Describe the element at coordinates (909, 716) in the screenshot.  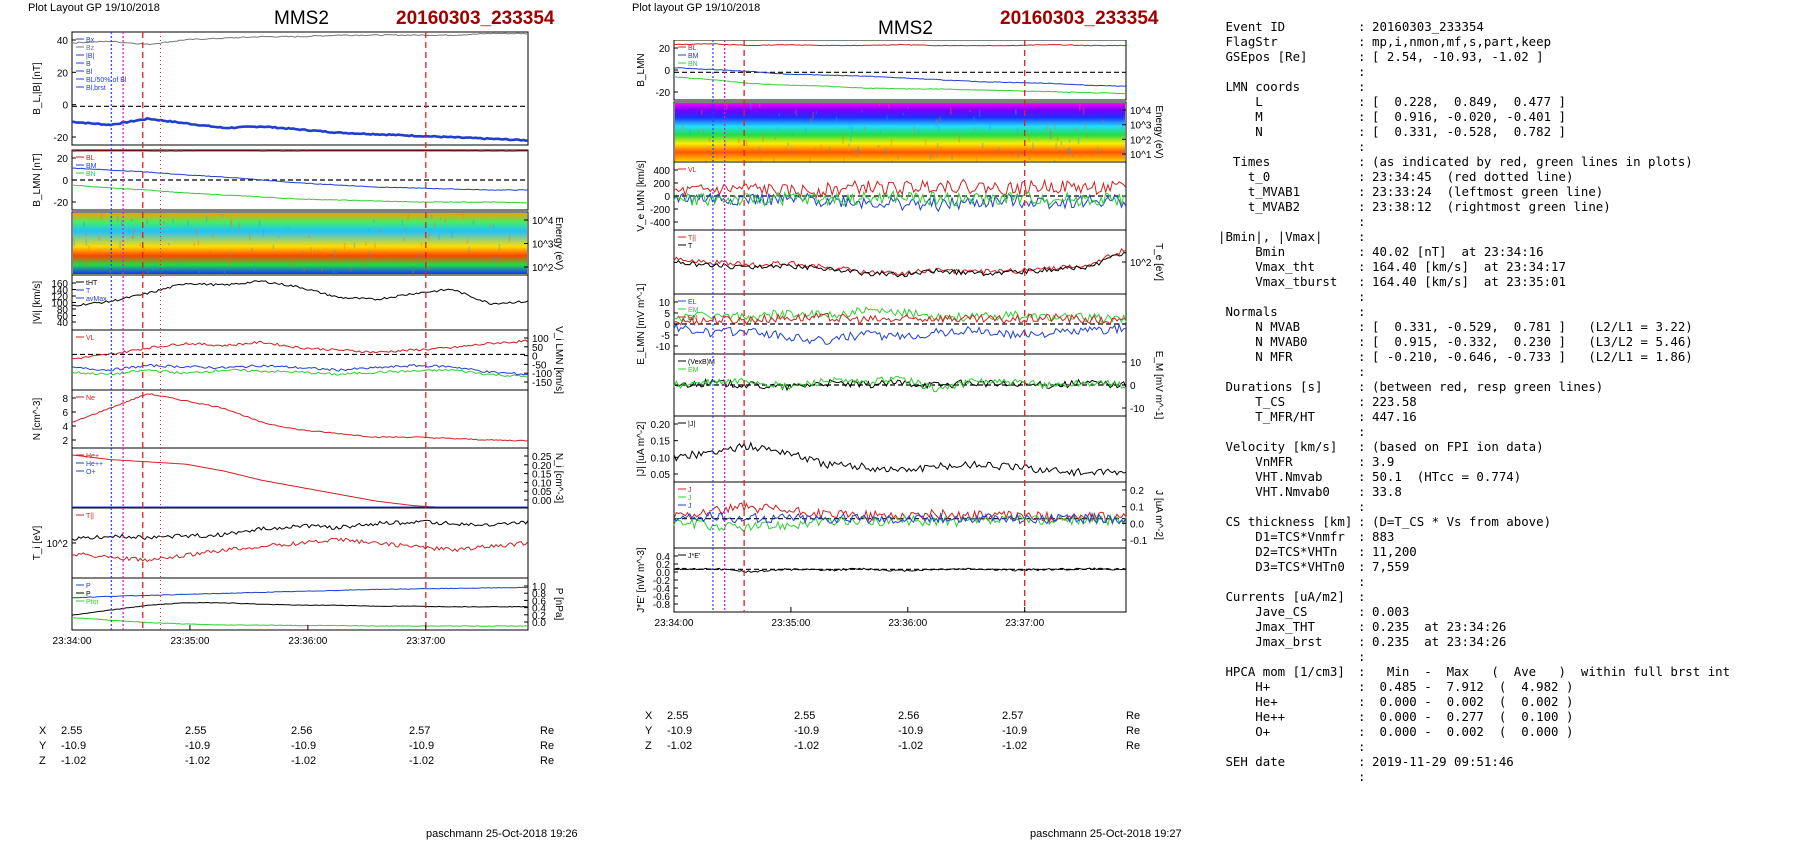
I see `coord-value: 2.56` at that location.